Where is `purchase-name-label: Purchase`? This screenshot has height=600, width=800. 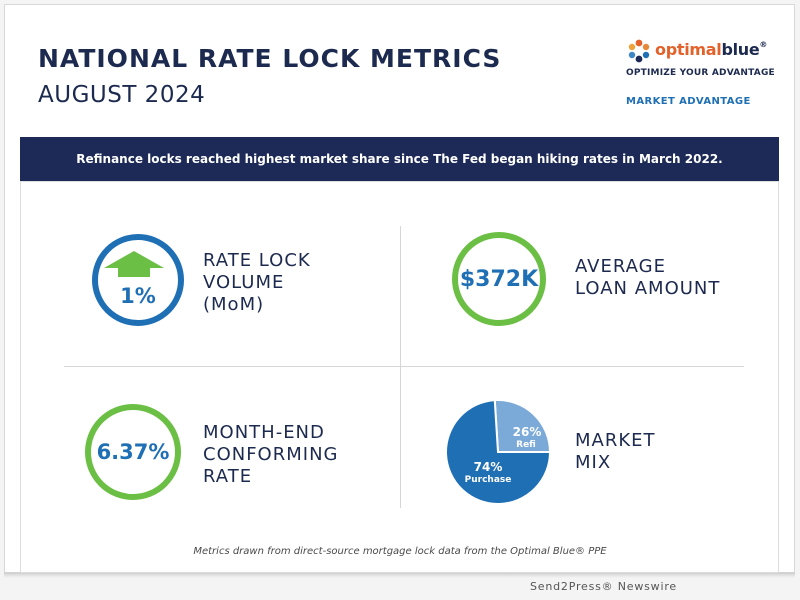 purchase-name-label: Purchase is located at coordinates (488, 480).